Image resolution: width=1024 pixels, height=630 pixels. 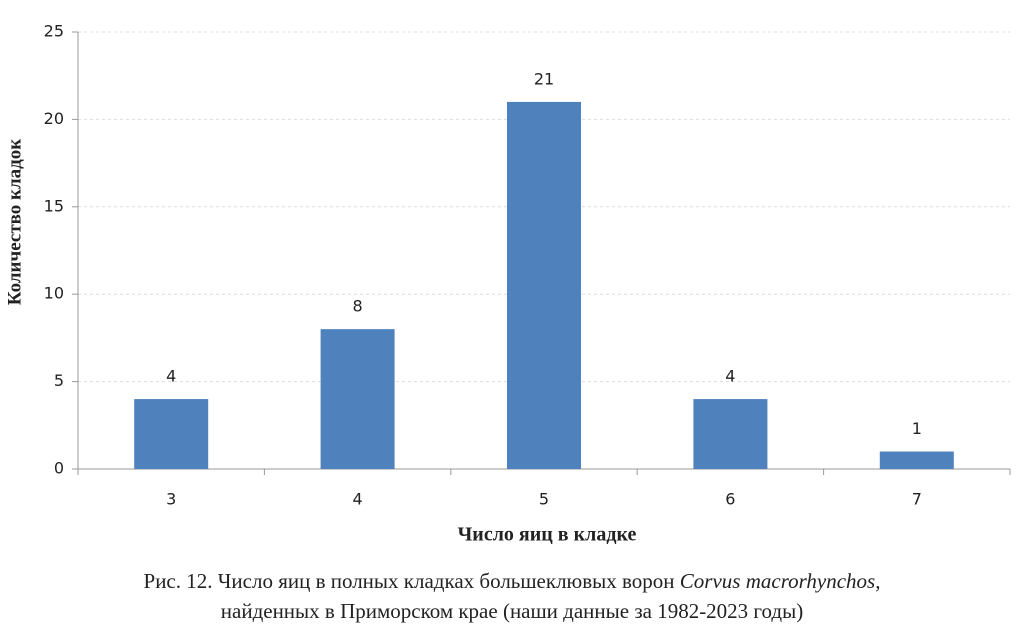 I want to click on y-tick-label: 25, so click(x=54, y=31).